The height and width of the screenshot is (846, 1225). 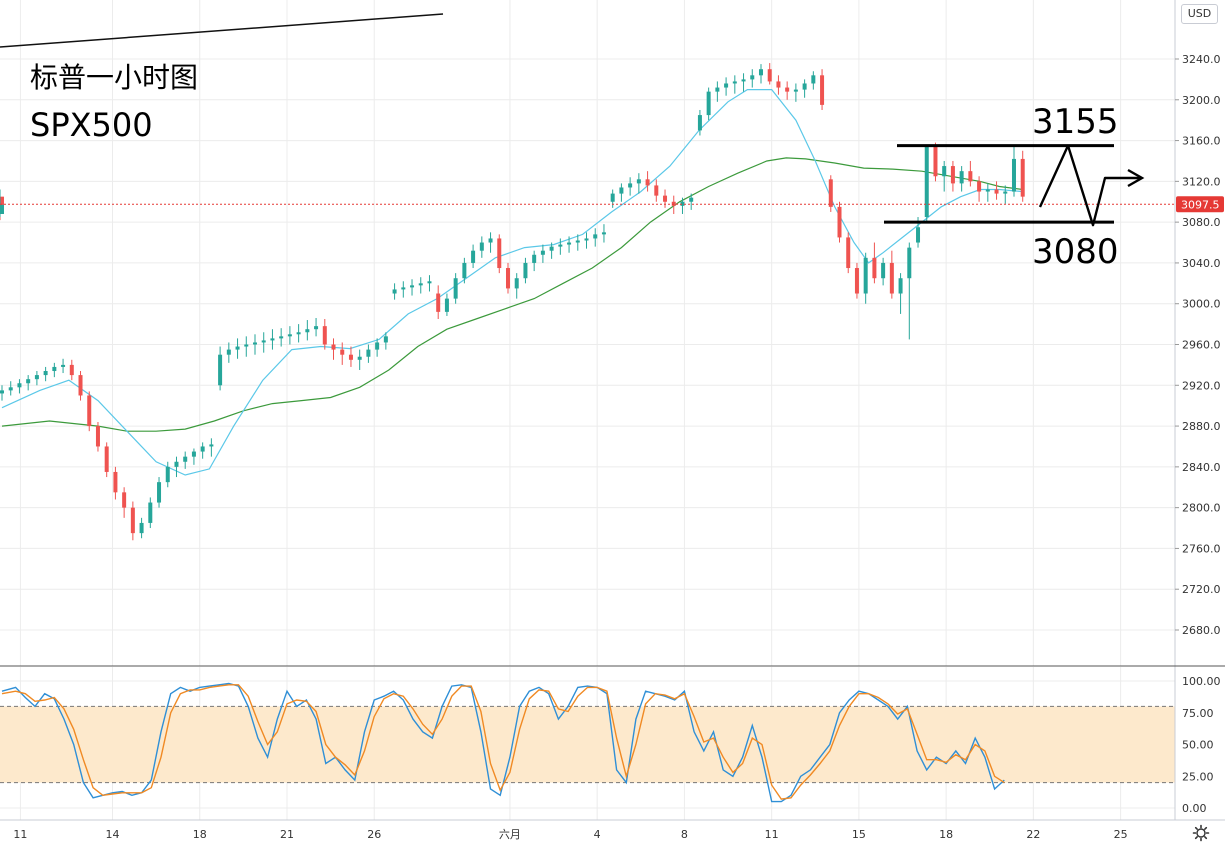 I want to click on gear-icon, so click(x=1201, y=833).